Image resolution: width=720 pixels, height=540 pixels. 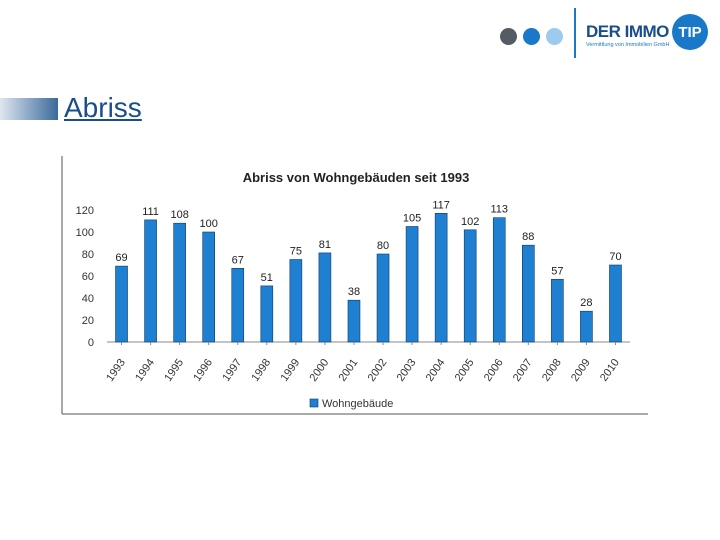 What do you see at coordinates (531, 36) in the screenshot?
I see `logo-dot-blue` at bounding box center [531, 36].